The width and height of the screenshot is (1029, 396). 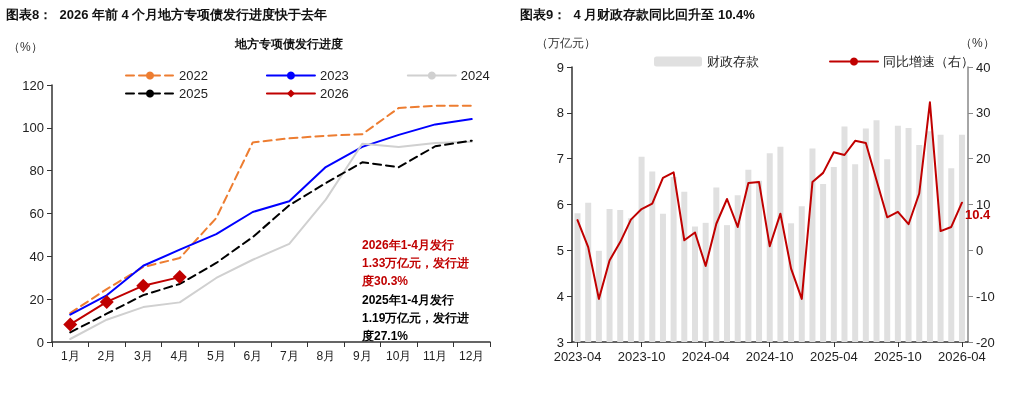 What do you see at coordinates (560, 204) in the screenshot?
I see `y-tick-label: 6` at bounding box center [560, 204].